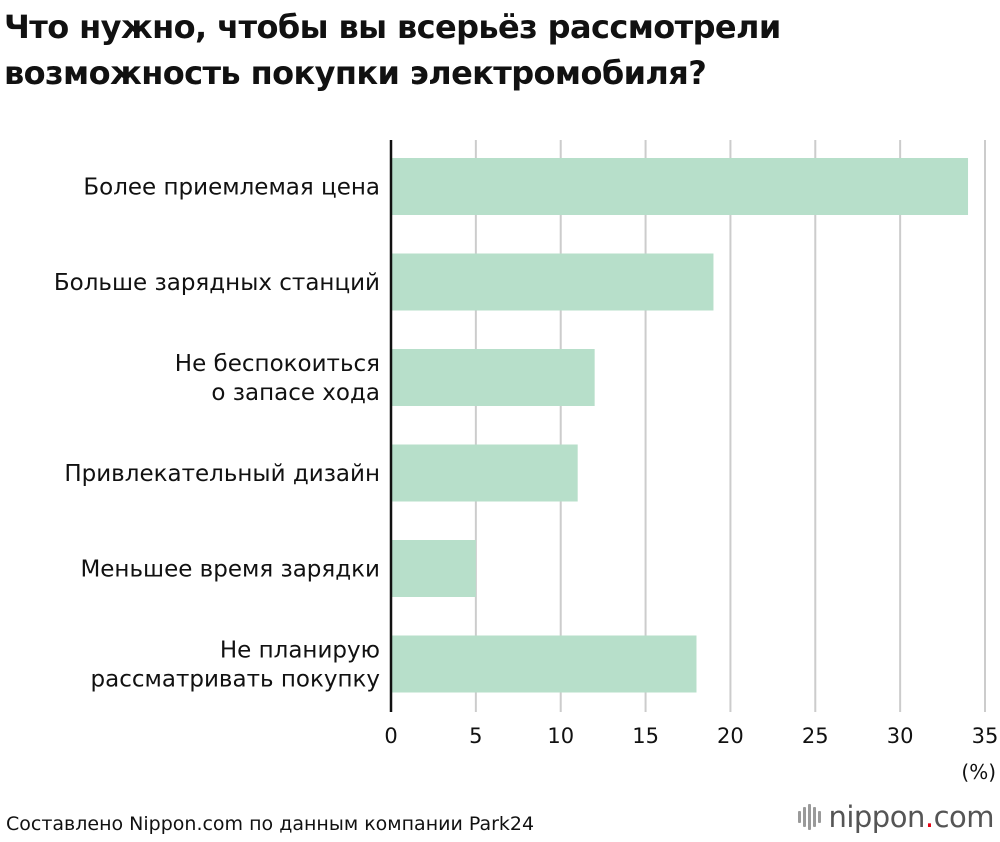  Describe the element at coordinates (355, 73) in the screenshot. I see `title-line-2: возможность покупки электромобиля?` at that location.